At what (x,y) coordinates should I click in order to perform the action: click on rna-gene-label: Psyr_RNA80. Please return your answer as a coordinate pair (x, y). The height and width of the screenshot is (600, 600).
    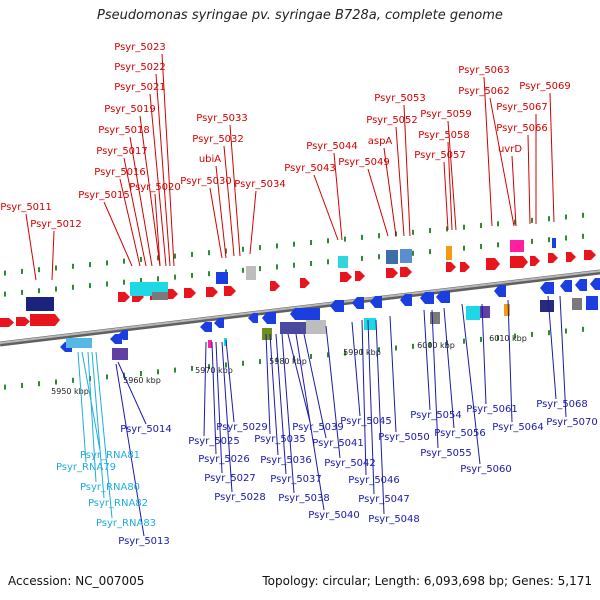
    Looking at the image, I should click on (110, 487).